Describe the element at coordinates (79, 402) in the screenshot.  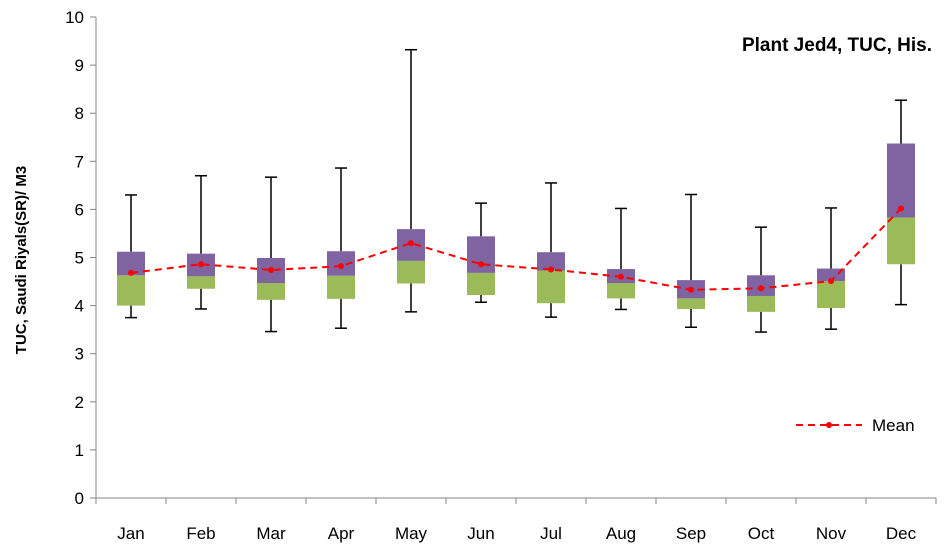
I see `y-tick-label: 2` at that location.